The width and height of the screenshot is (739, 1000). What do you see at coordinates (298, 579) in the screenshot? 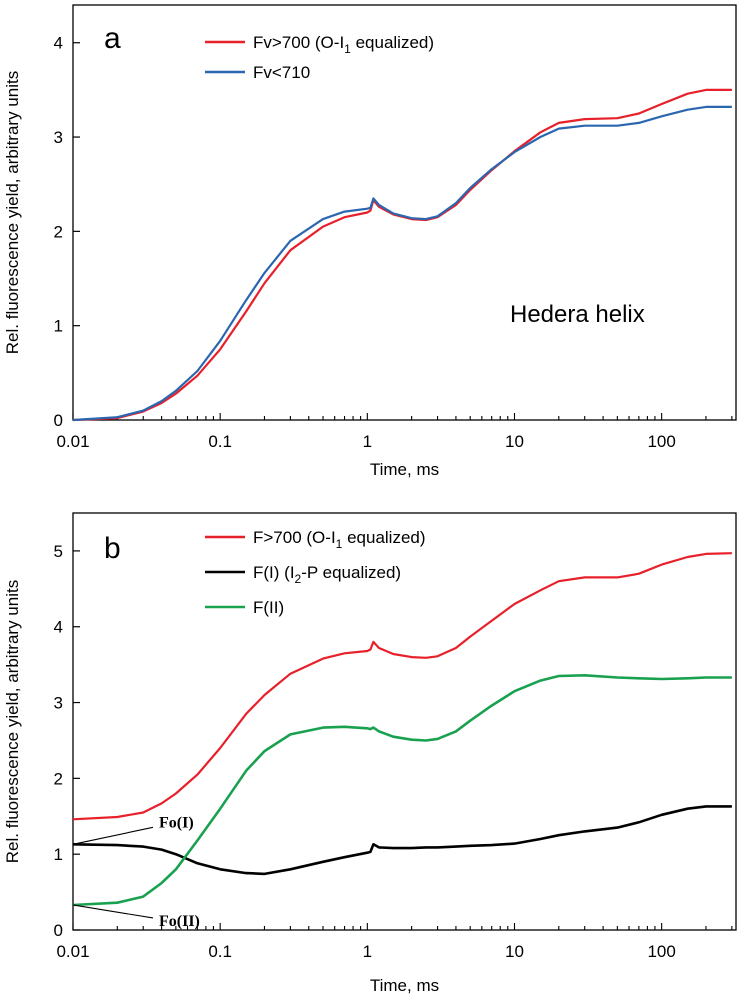
I see `legend-subscript: 2` at bounding box center [298, 579].